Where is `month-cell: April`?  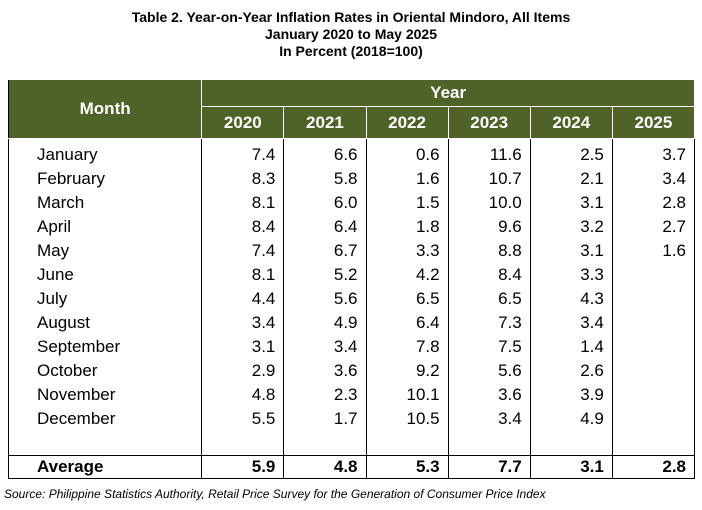
month-cell: April is located at coordinates (105, 227).